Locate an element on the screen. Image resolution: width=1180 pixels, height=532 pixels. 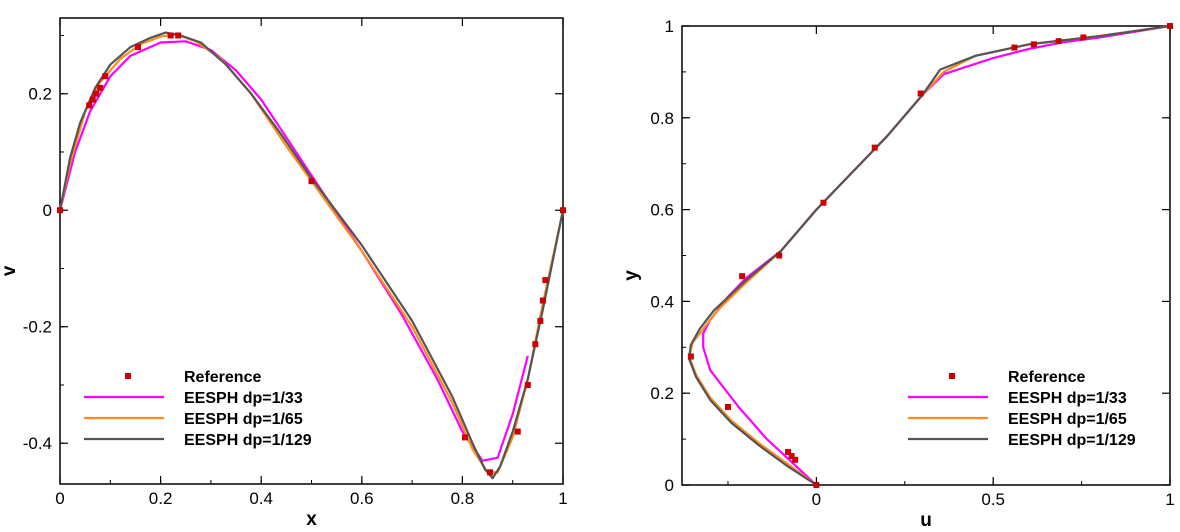
x-tick-label: 0.8 is located at coordinates (463, 498).